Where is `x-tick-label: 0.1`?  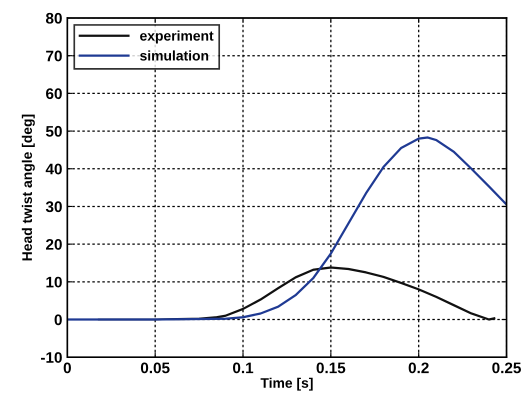
x-tick-label: 0.1 is located at coordinates (243, 368).